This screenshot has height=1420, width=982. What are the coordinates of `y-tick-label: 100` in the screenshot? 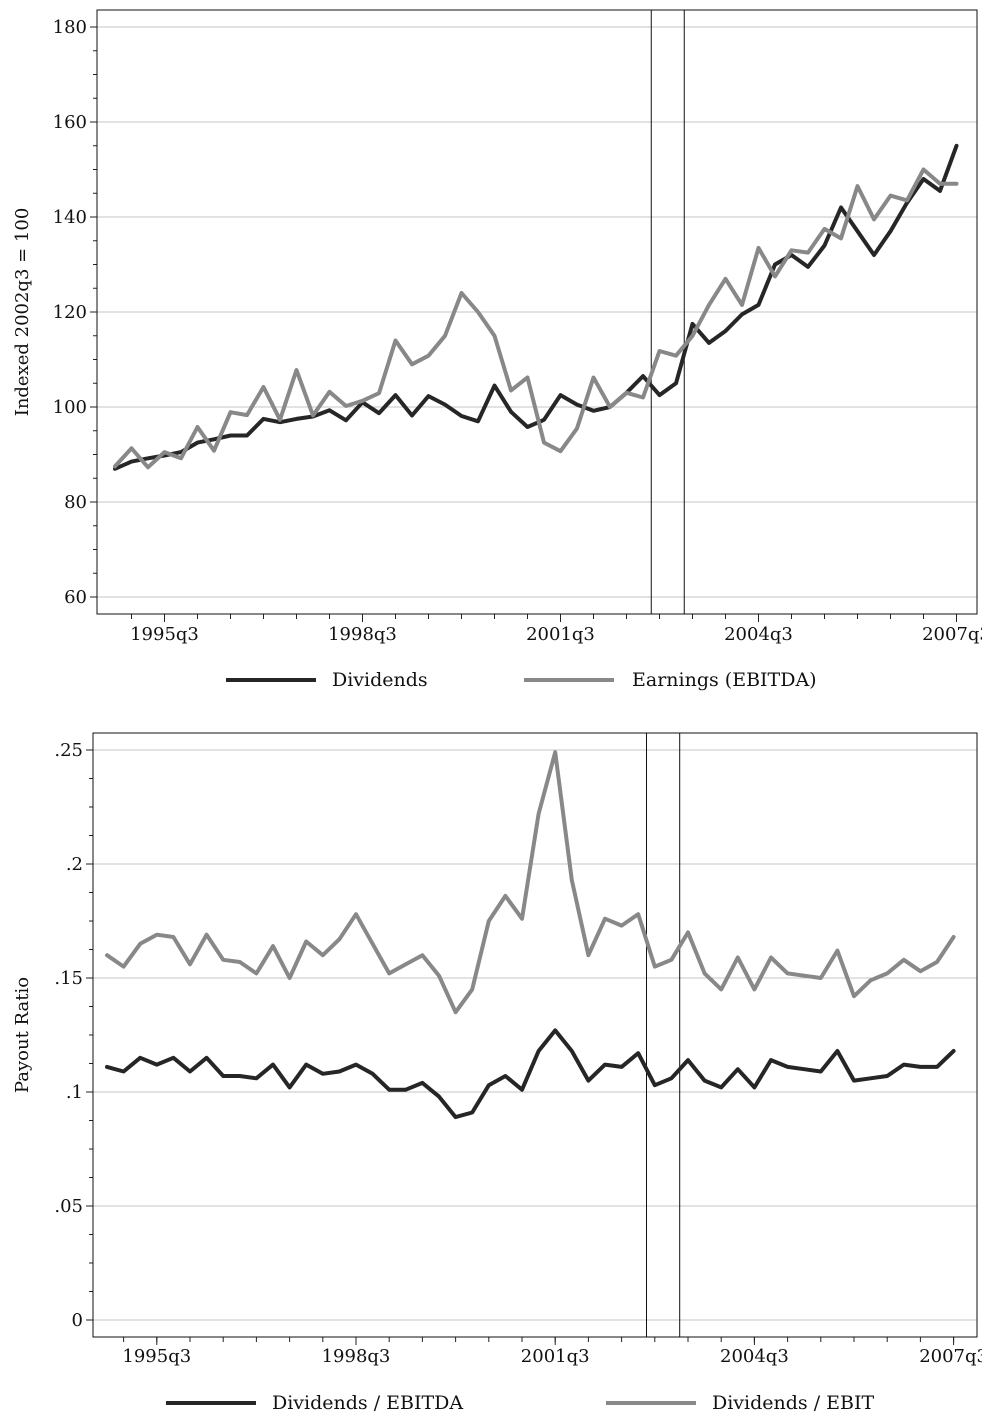 It's located at (70, 407).